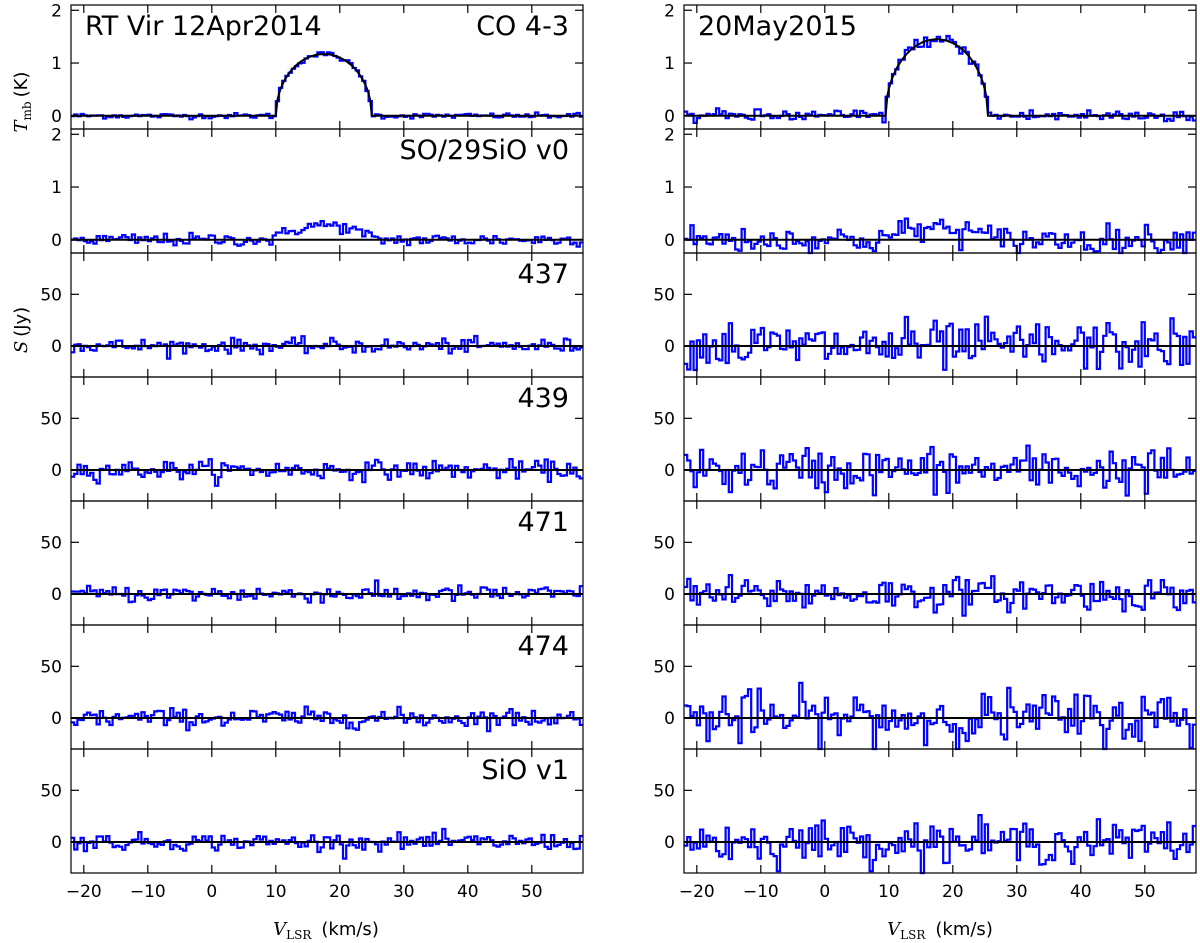  I want to click on panel-label-left: 20May2015, so click(777, 26).